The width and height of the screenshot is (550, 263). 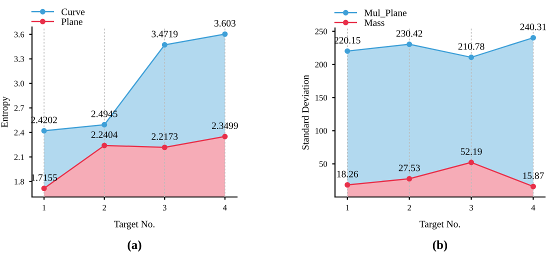 I want to click on data-label: 2.2173, so click(x=165, y=136).